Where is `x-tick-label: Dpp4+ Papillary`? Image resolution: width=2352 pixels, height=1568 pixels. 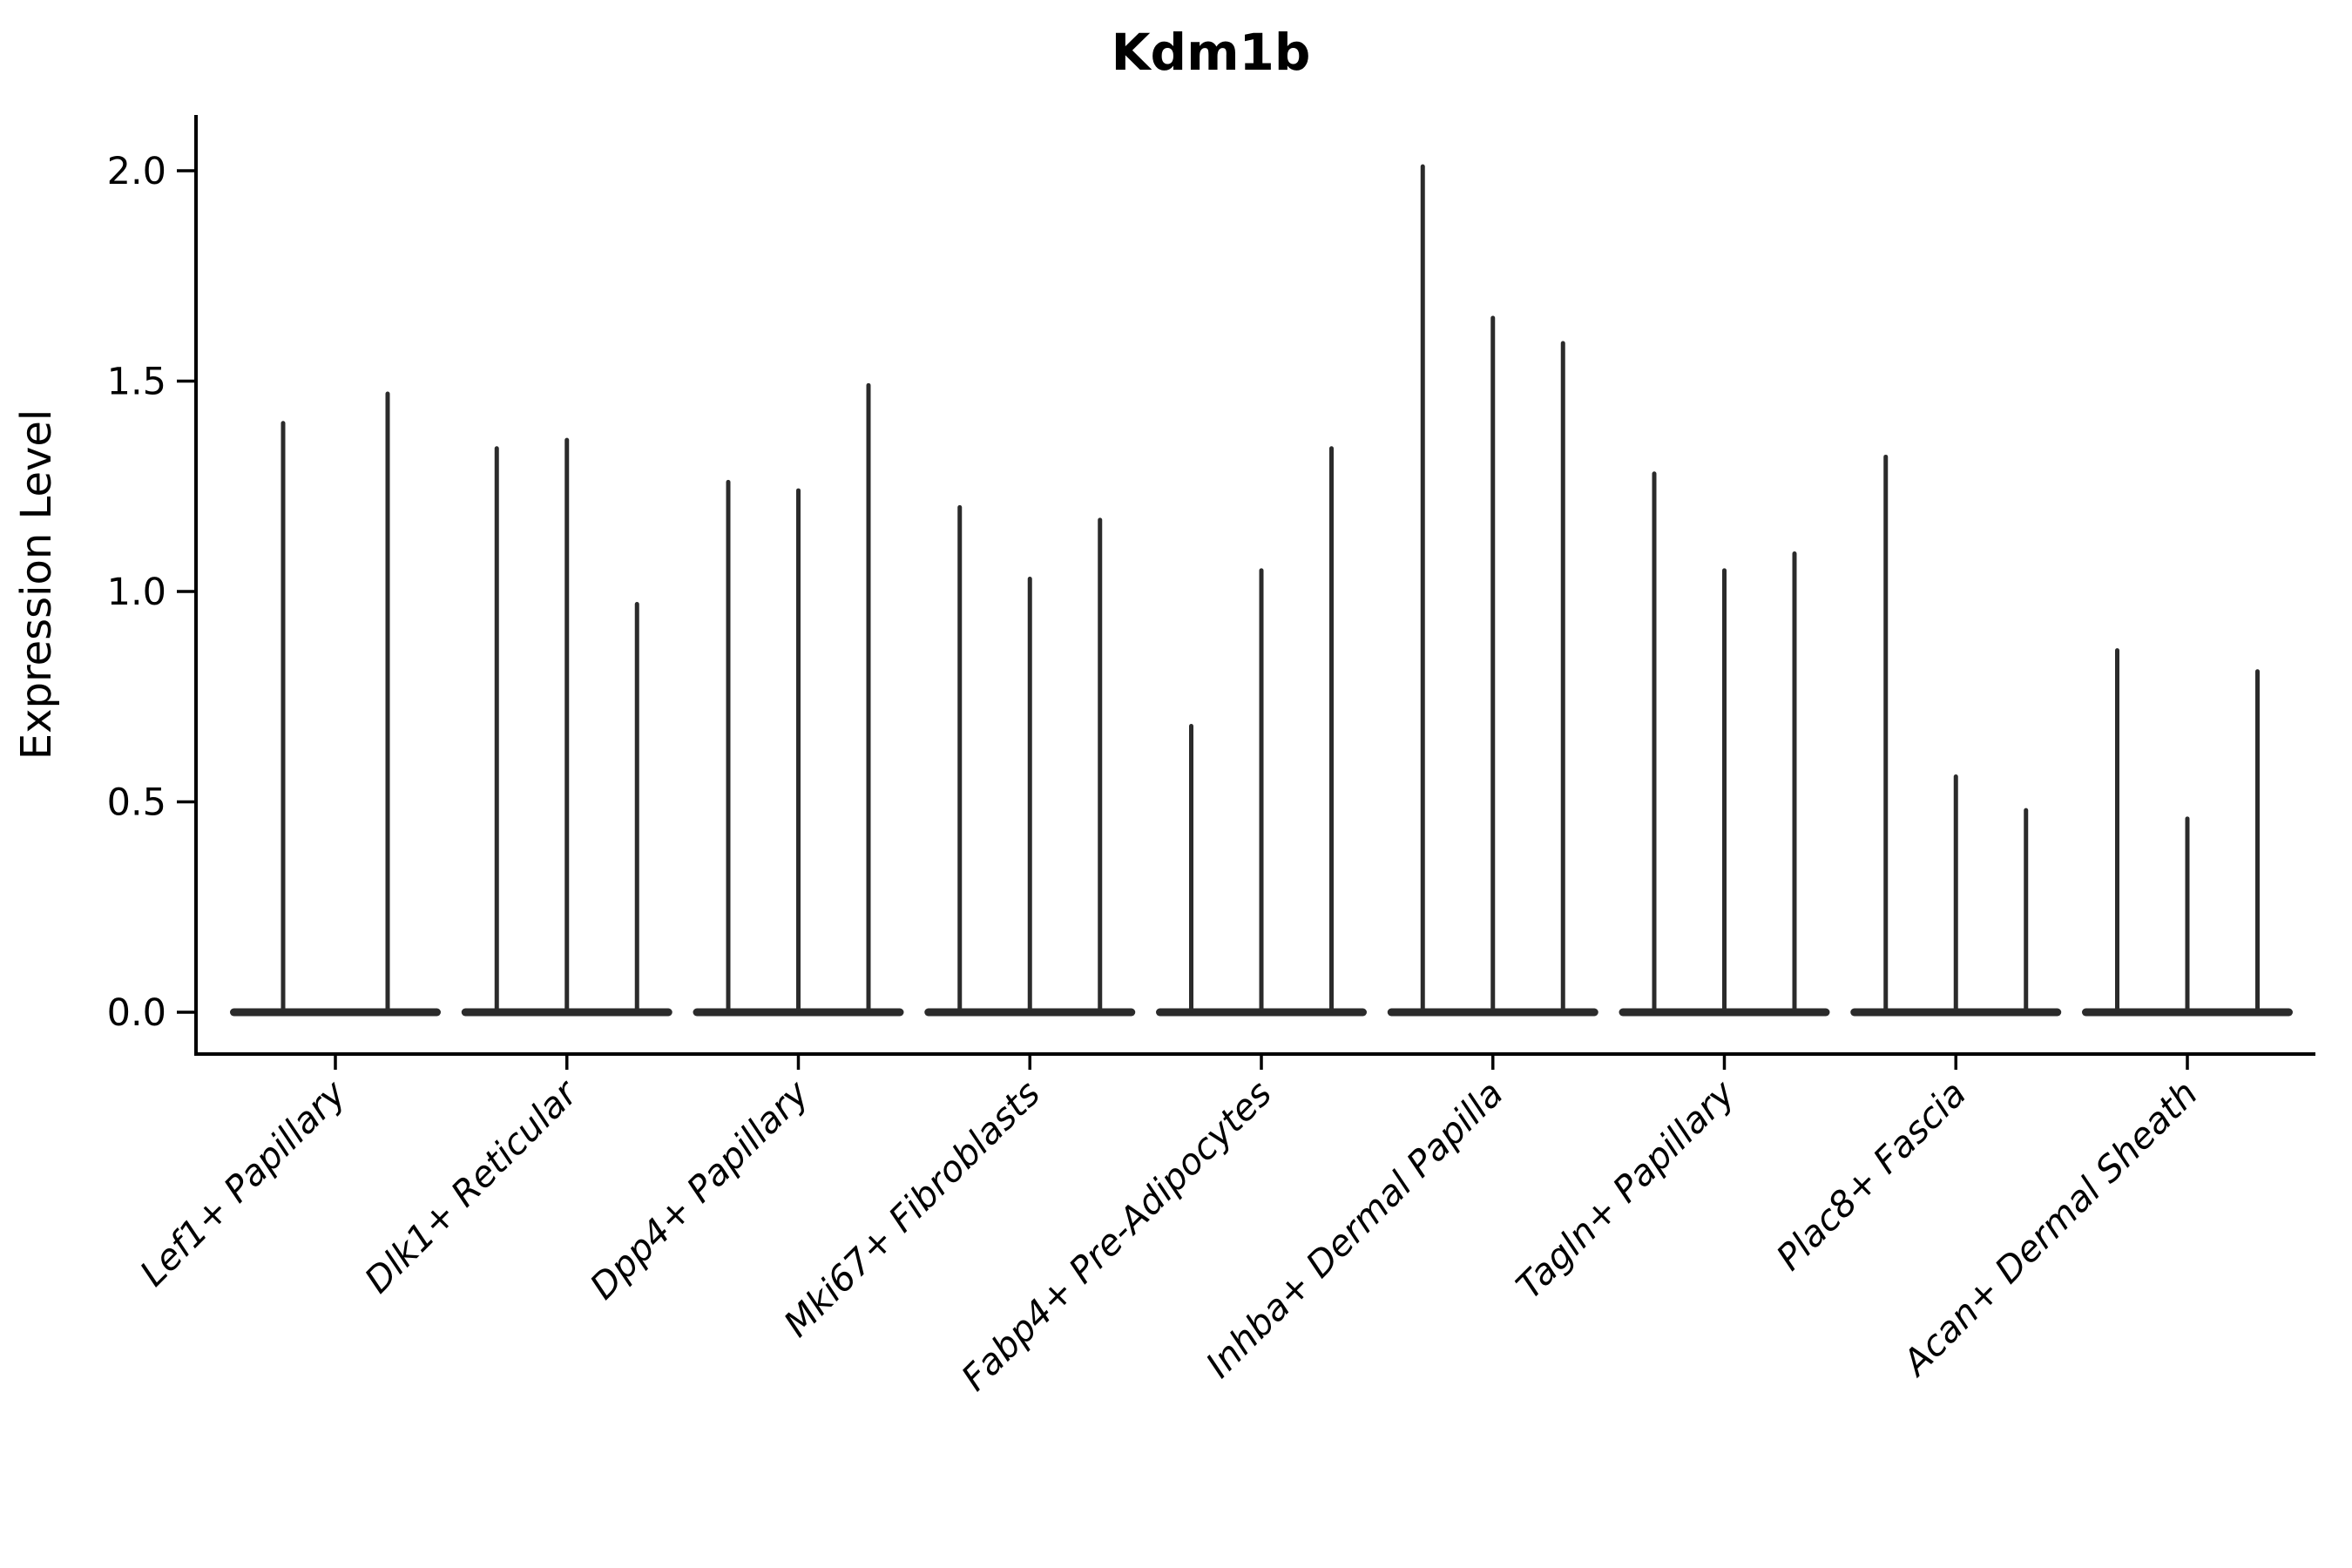
x-tick-label: Dpp4+ Papillary is located at coordinates (699, 1190).